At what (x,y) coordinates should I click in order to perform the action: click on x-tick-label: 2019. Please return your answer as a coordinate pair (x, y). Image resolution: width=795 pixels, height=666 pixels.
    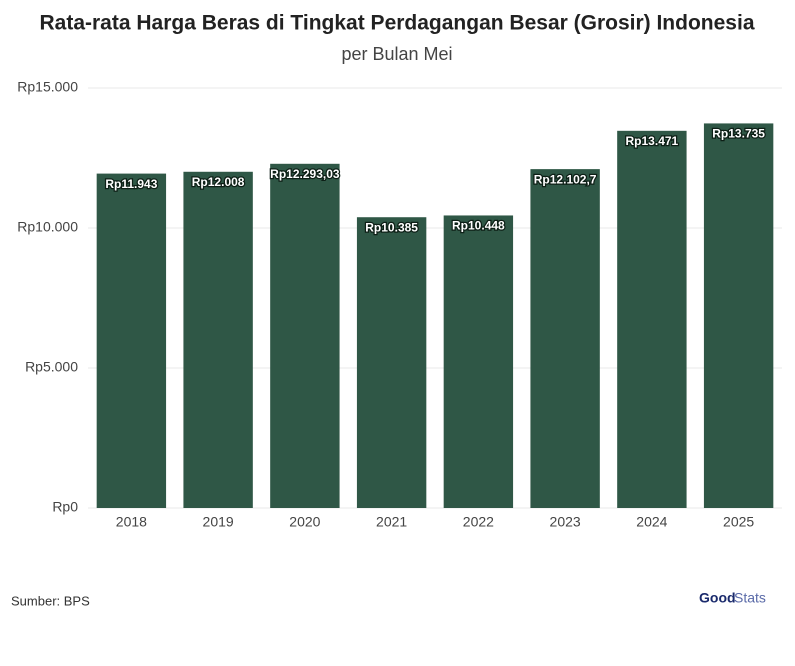
    Looking at the image, I should click on (218, 522).